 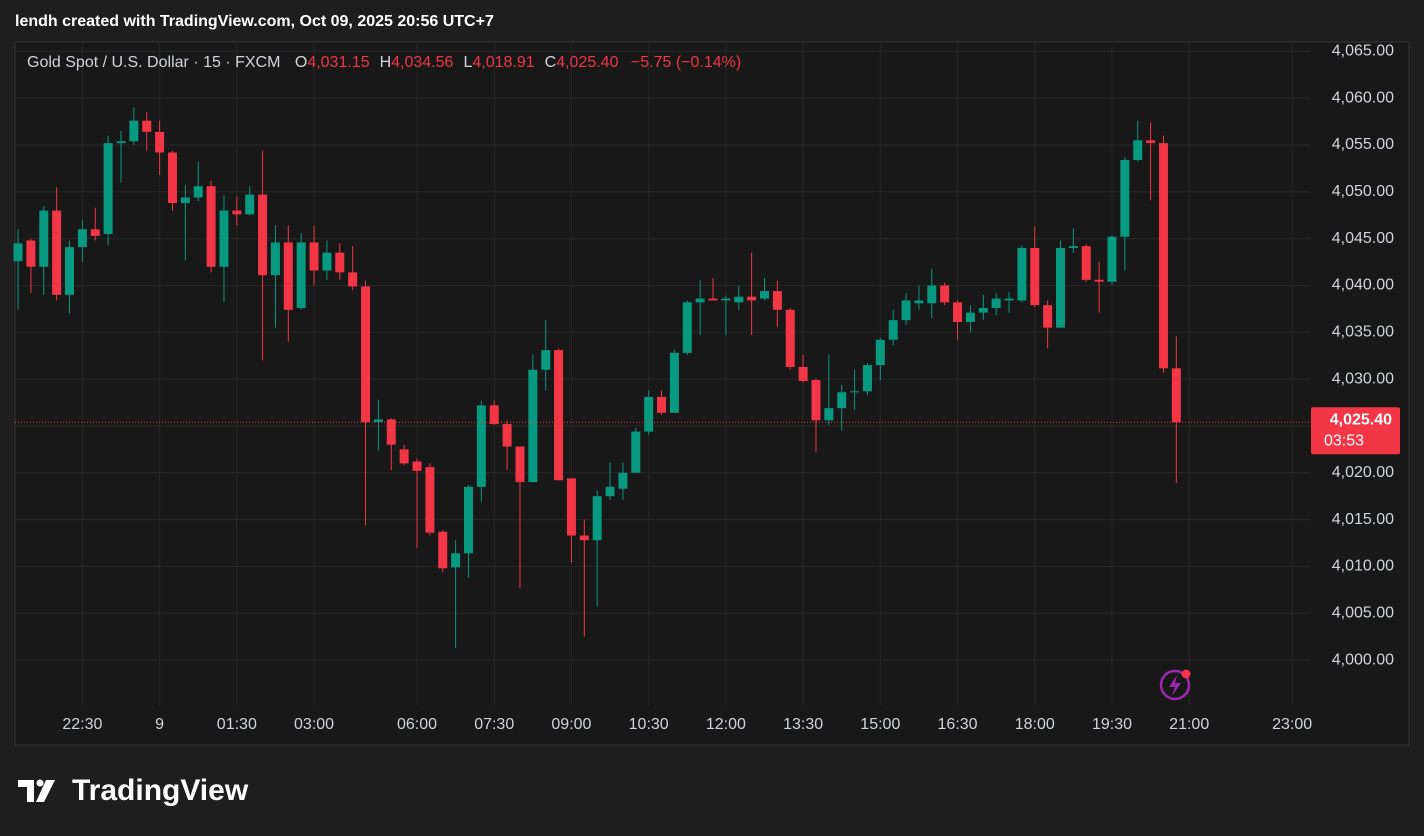 What do you see at coordinates (1363, 378) in the screenshot?
I see `y-tick-label: 4,030.00` at bounding box center [1363, 378].